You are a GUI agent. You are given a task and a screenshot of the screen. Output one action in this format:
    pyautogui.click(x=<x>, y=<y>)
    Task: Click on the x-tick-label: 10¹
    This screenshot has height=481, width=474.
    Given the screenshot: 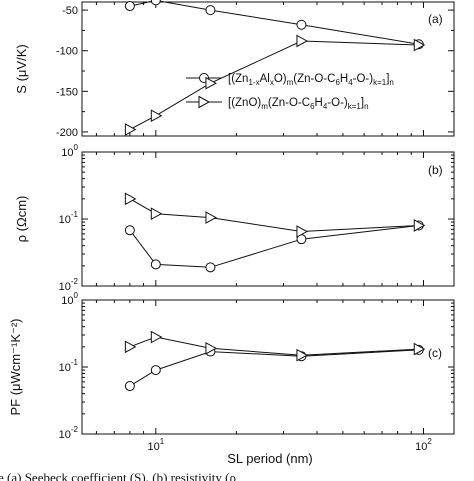 What is the action you would take?
    pyautogui.click(x=155, y=445)
    